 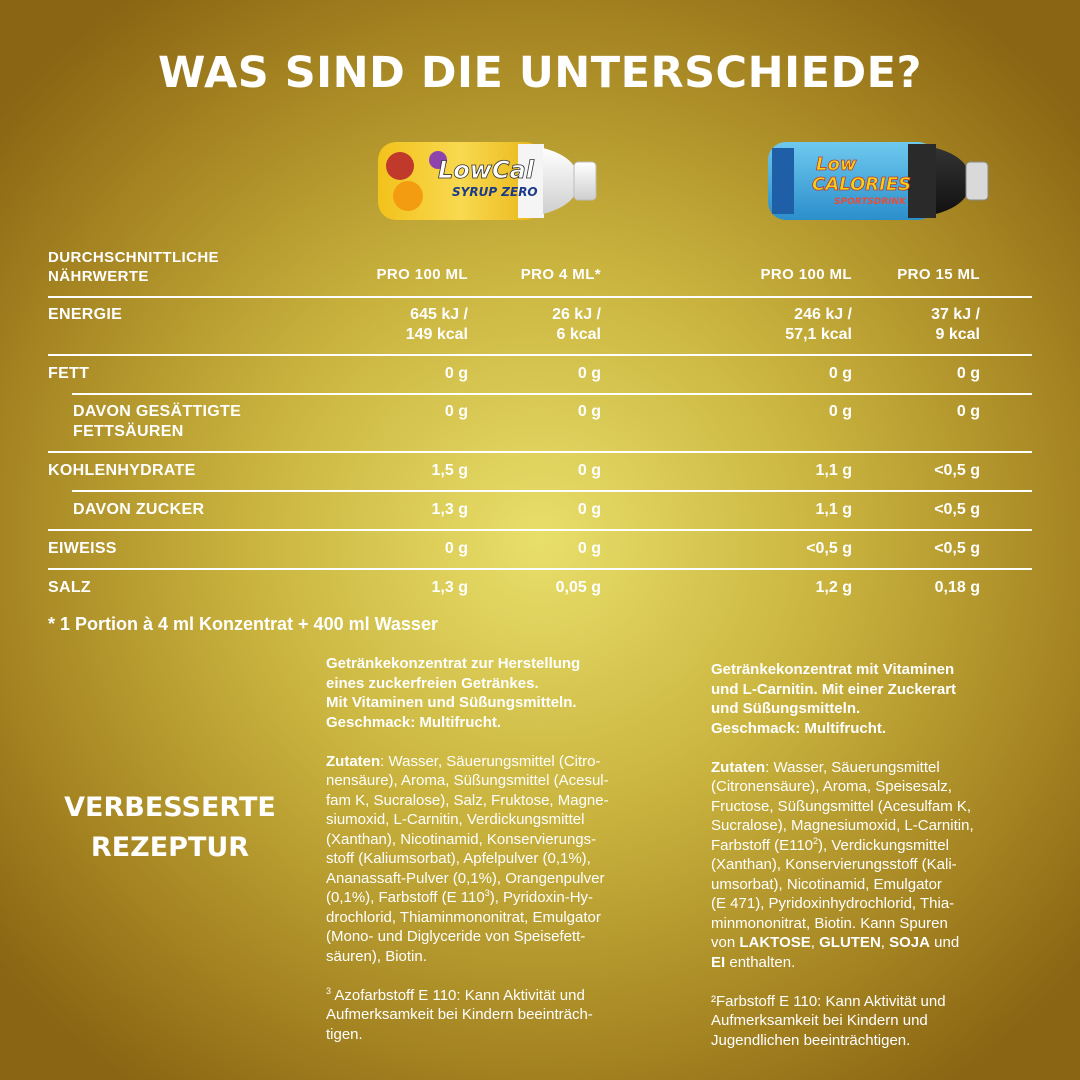 I want to click on cell-energie-b-15: 37 kJ /9 kcal, so click(x=955, y=324).